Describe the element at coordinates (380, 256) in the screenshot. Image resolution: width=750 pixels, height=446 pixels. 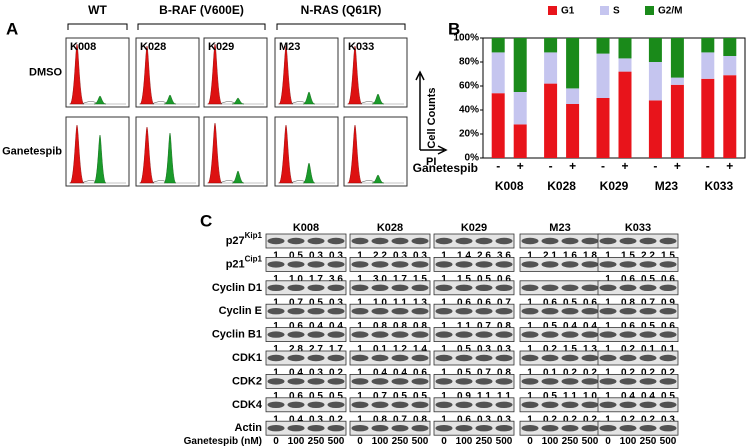
I see `density-value: 2.2` at that location.